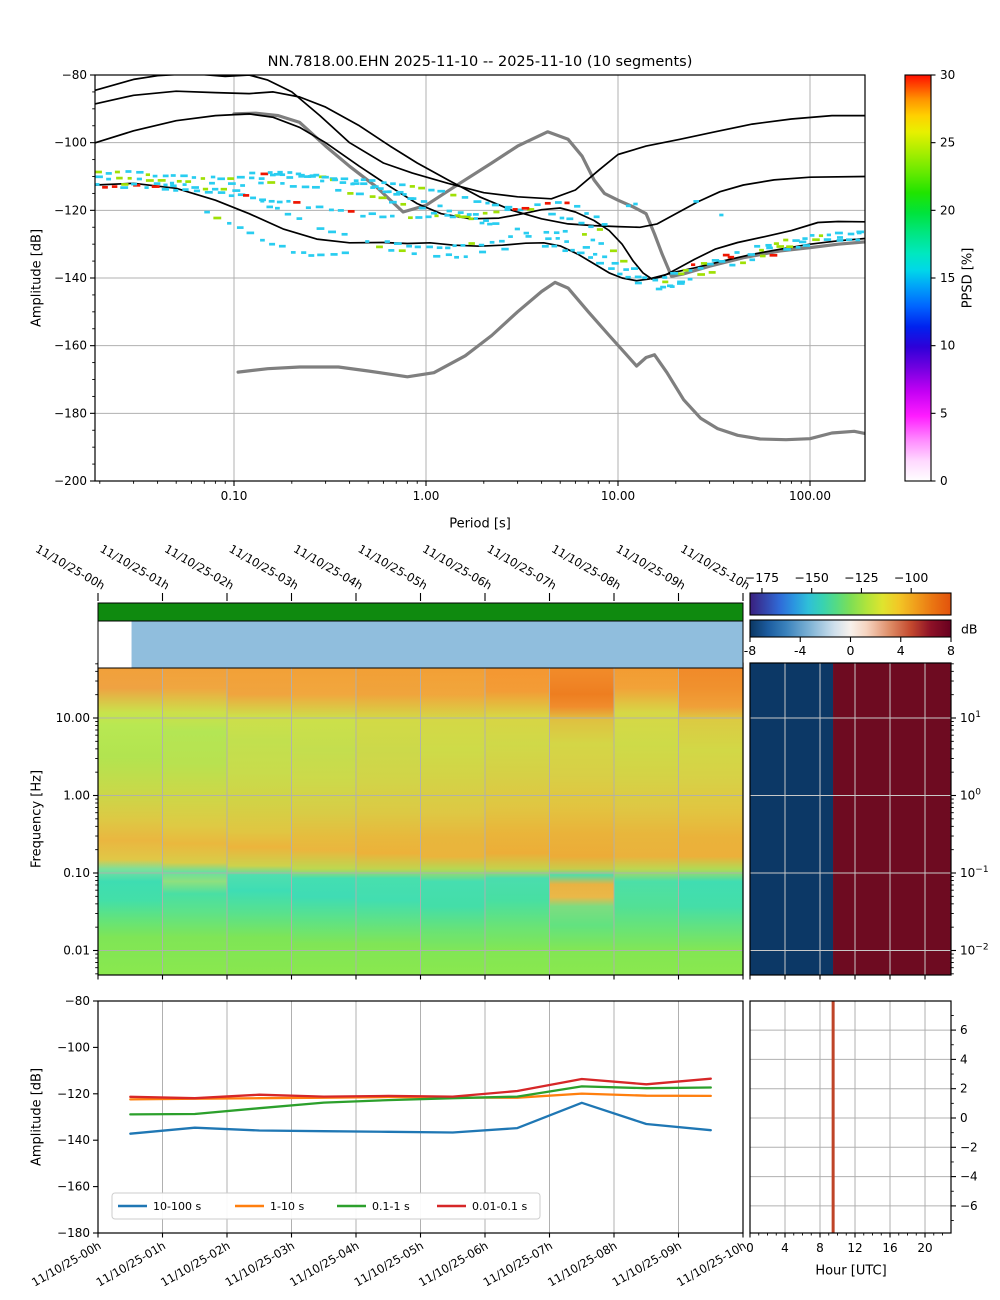 The height and width of the screenshot is (1300, 1000). Describe the element at coordinates (762, 577) in the screenshot. I see `svg-text: −175` at that location.